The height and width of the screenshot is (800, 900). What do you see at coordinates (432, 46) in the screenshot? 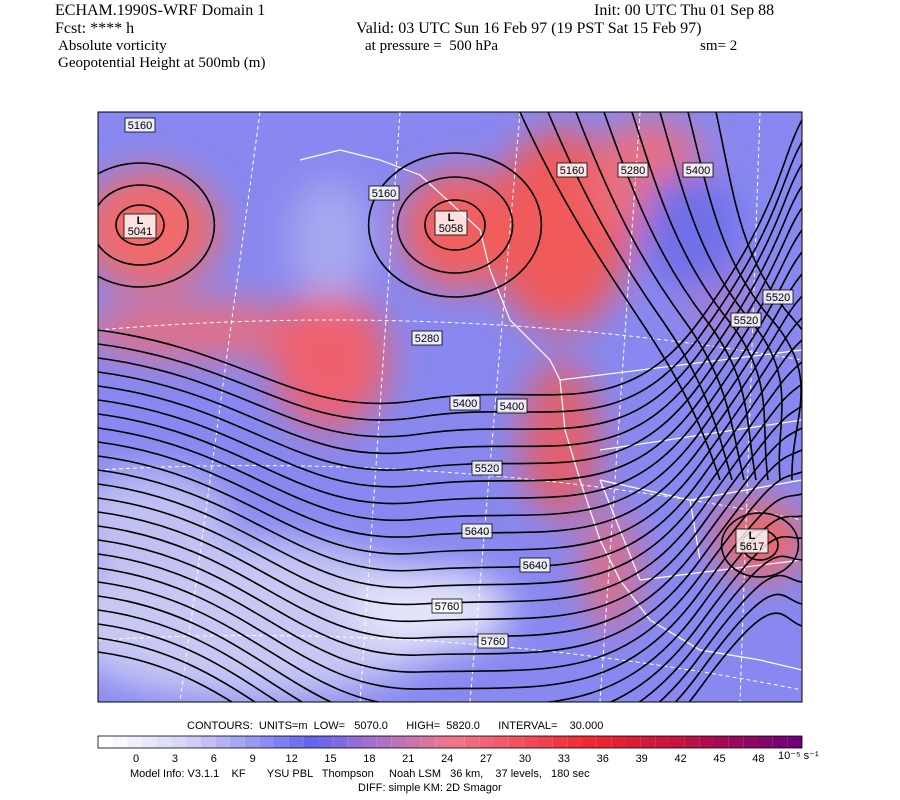
I see `pressure-level: at pressure = 500 hPa` at bounding box center [432, 46].